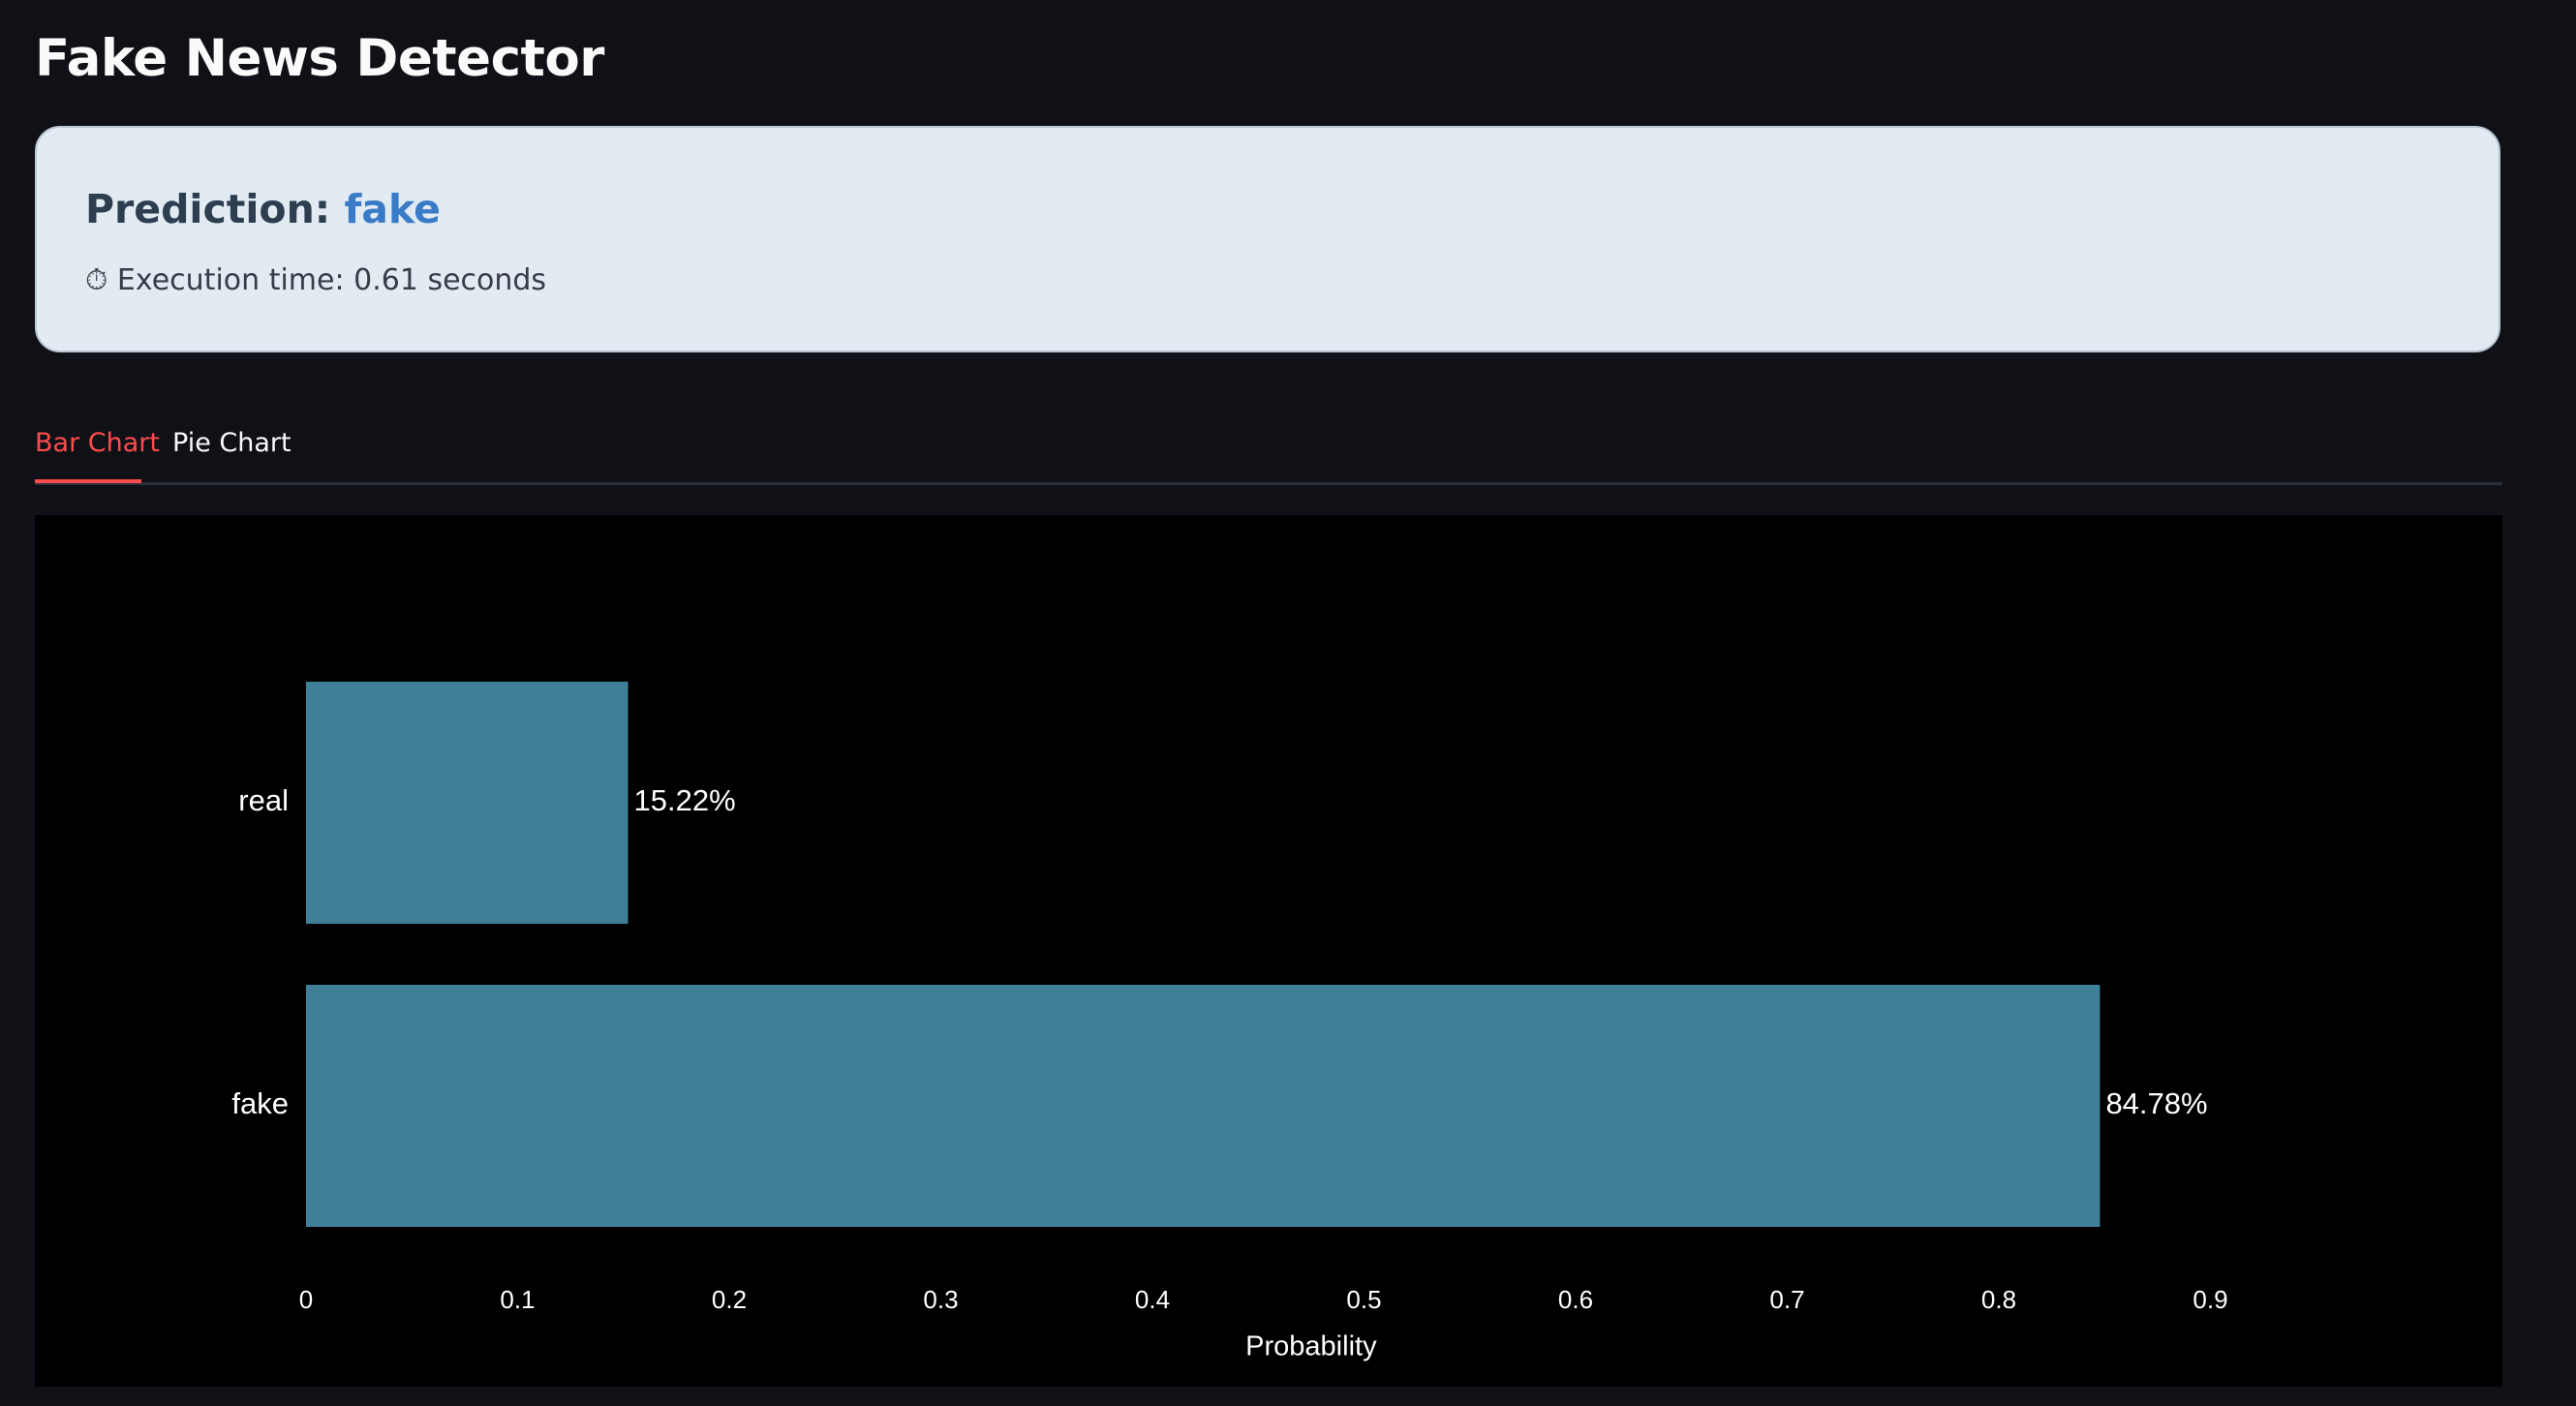 Image resolution: width=2576 pixels, height=1406 pixels. I want to click on data-label-real: 15.22%, so click(685, 800).